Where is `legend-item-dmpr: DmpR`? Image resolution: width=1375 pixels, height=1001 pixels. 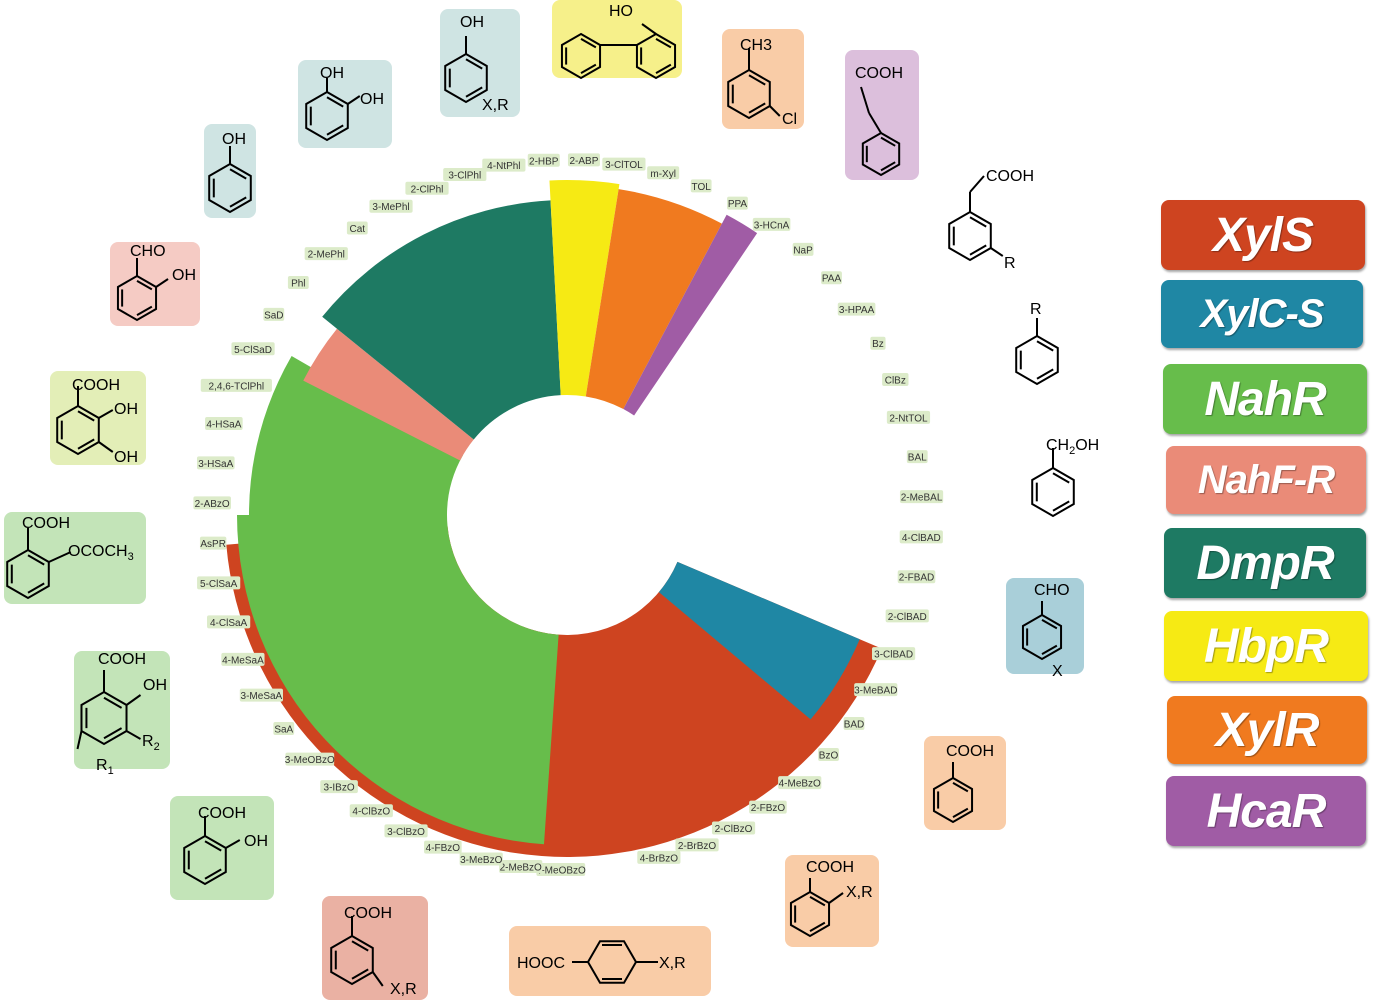
legend-item-dmpr: DmpR is located at coordinates (1265, 563).